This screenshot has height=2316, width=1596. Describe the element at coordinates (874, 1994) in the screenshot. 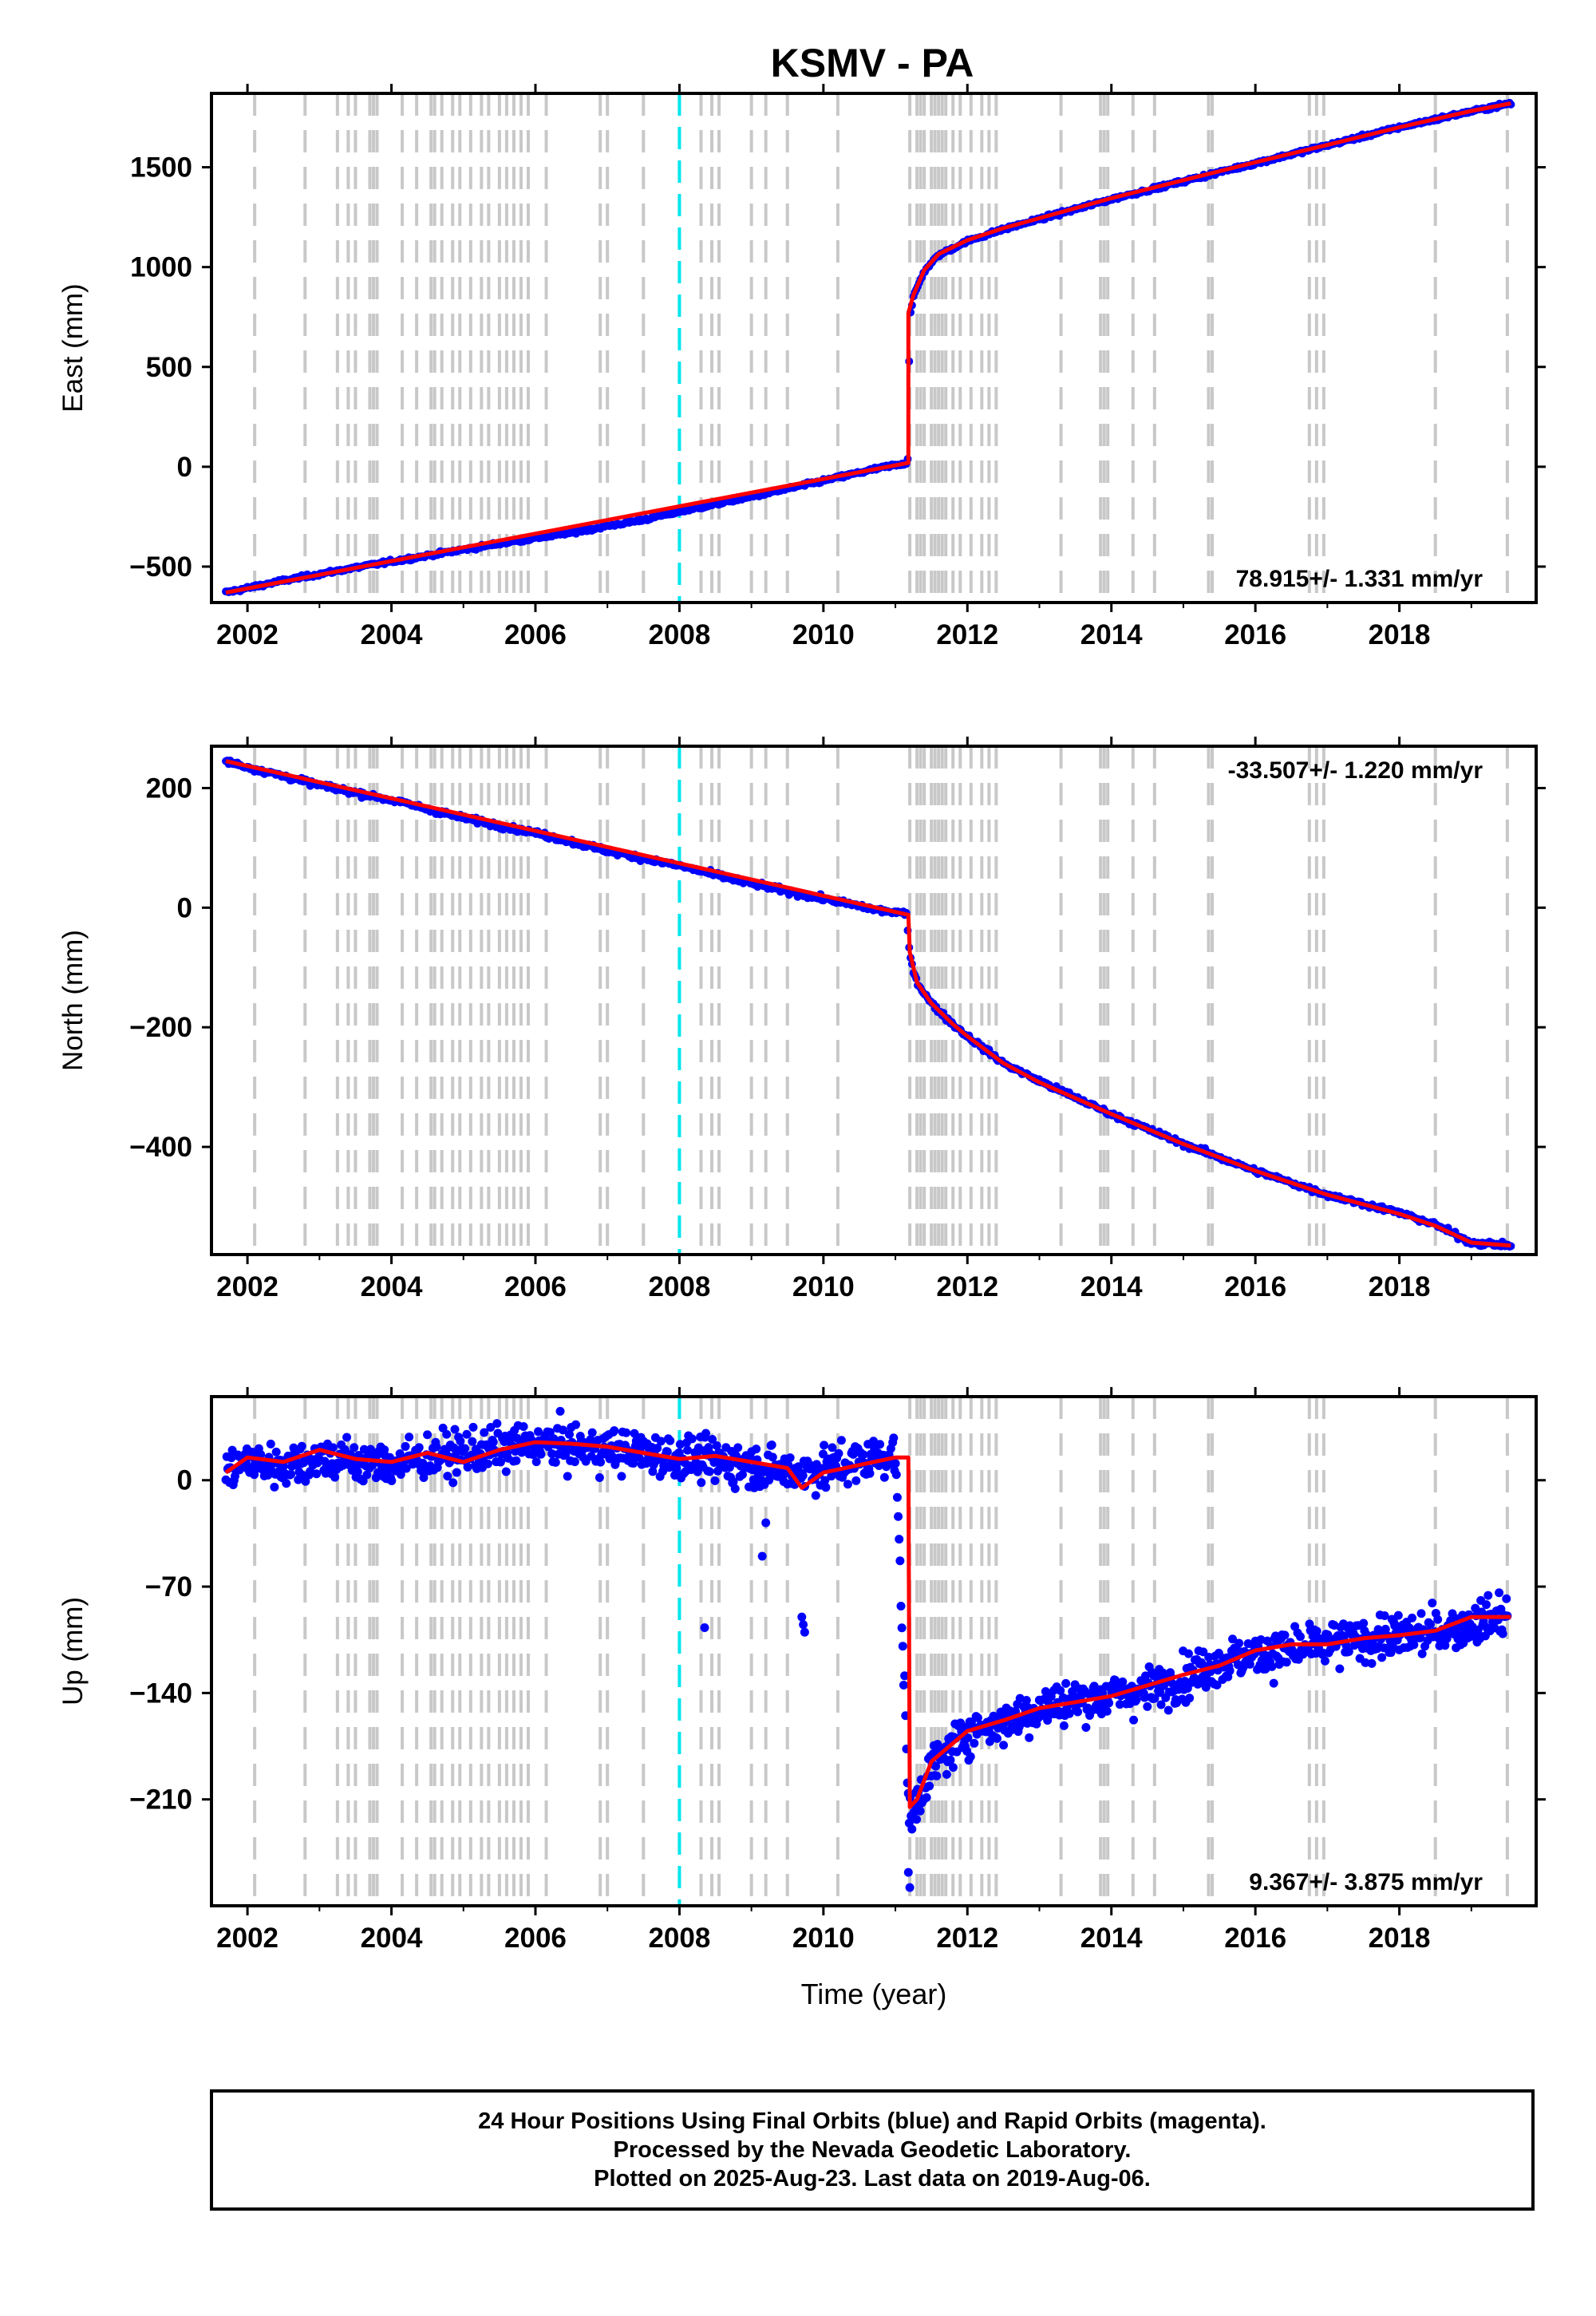

I see `x-axis-label: Time (year)` at that location.